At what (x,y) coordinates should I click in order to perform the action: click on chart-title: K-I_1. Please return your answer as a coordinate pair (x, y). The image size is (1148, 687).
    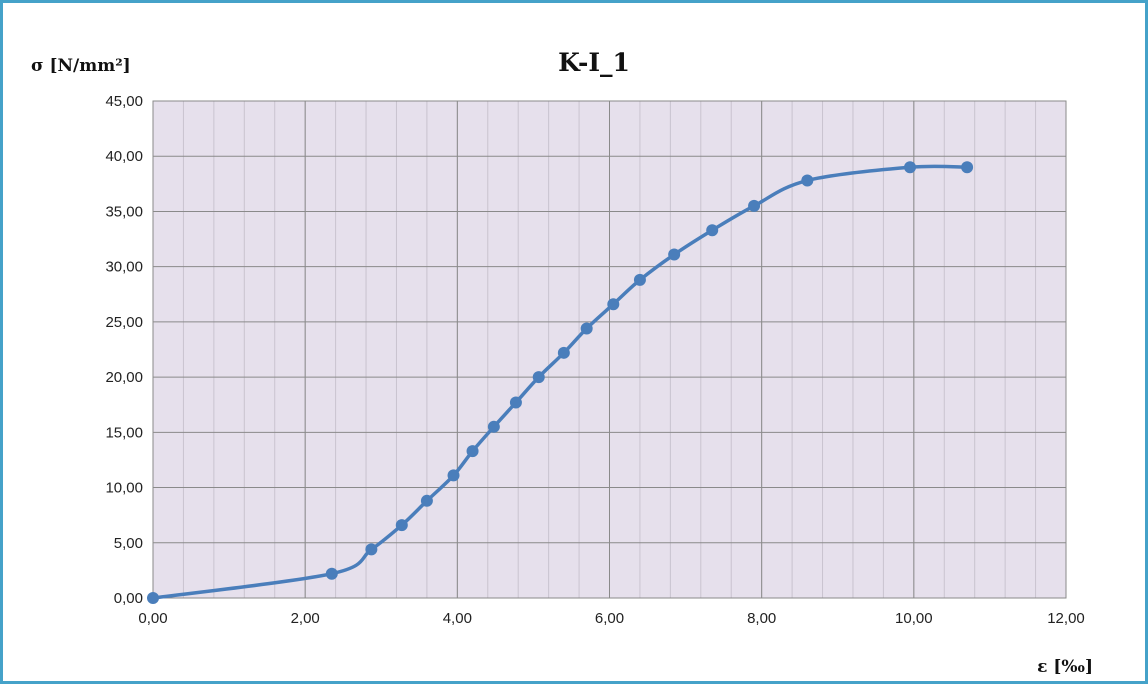
    Looking at the image, I should click on (594, 62).